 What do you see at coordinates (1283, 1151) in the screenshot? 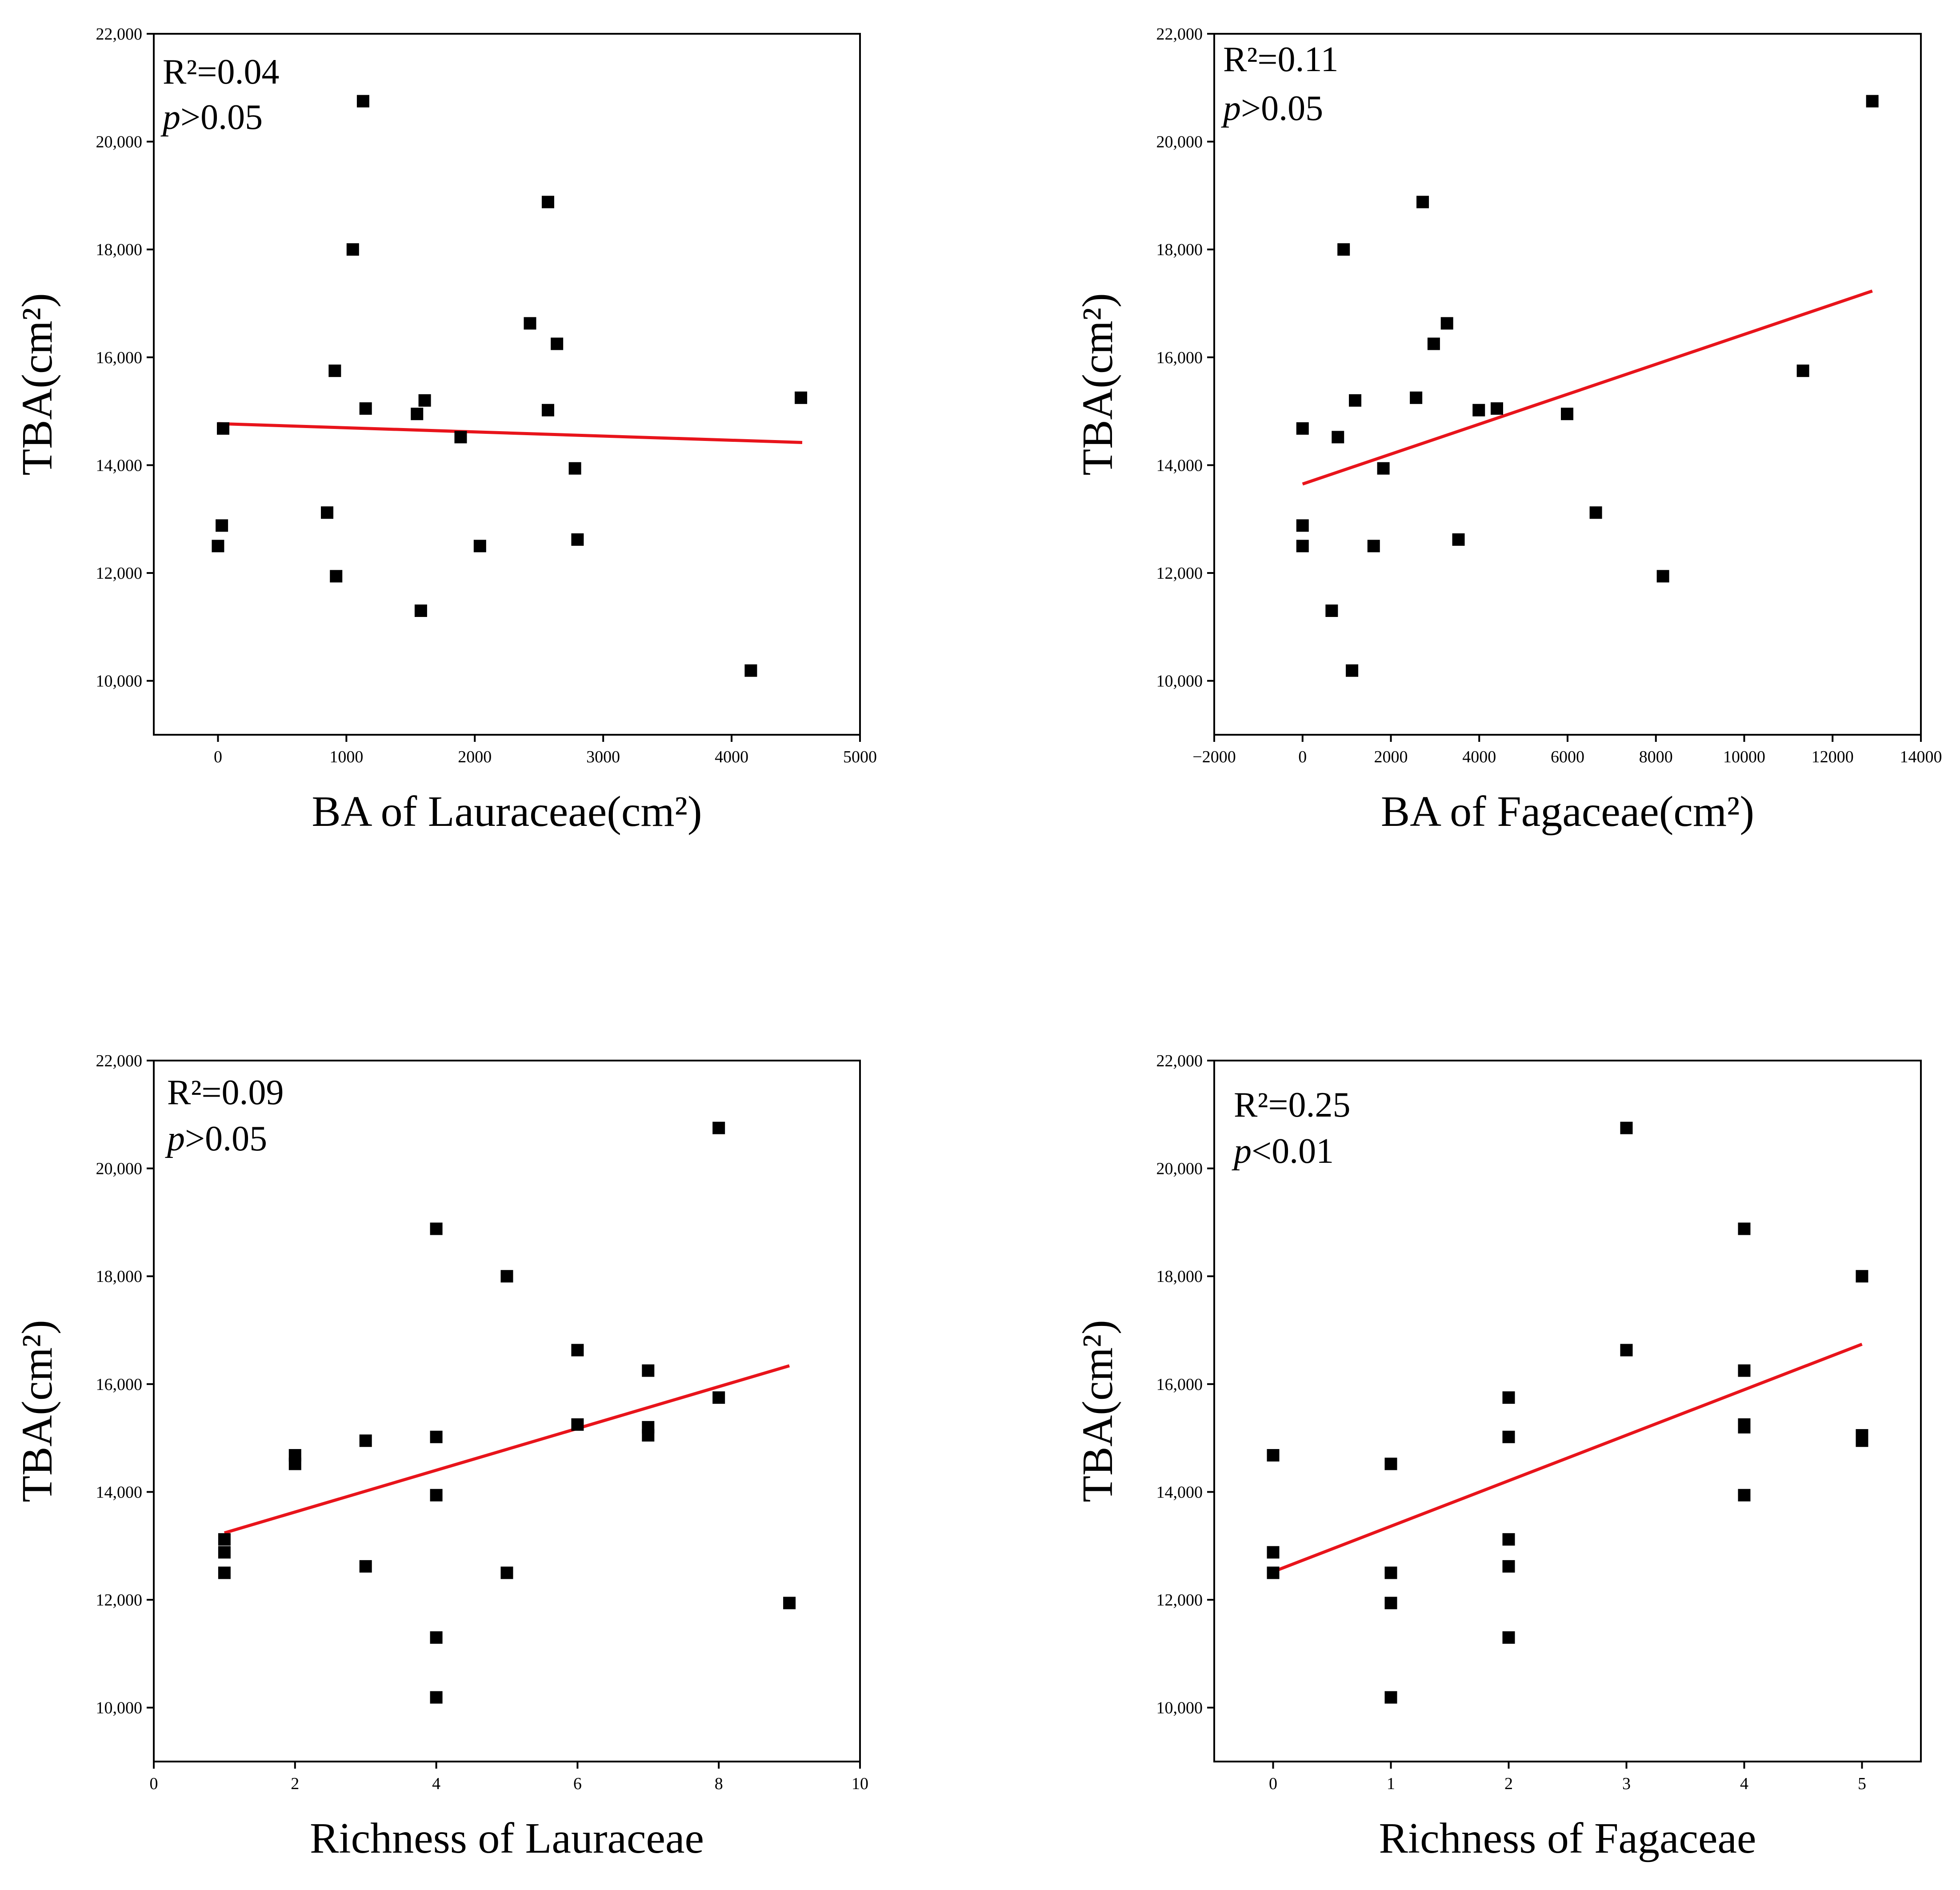
I see `p-value-label: p<0.01` at bounding box center [1283, 1151].